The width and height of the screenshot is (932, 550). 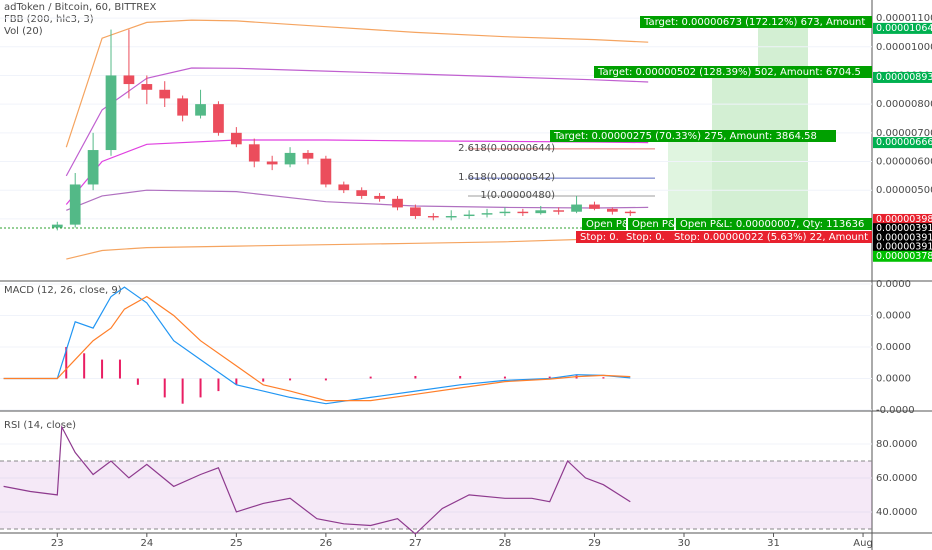 What do you see at coordinates (896, 444) in the screenshot?
I see `y-tick-label: 80.0000` at bounding box center [896, 444].